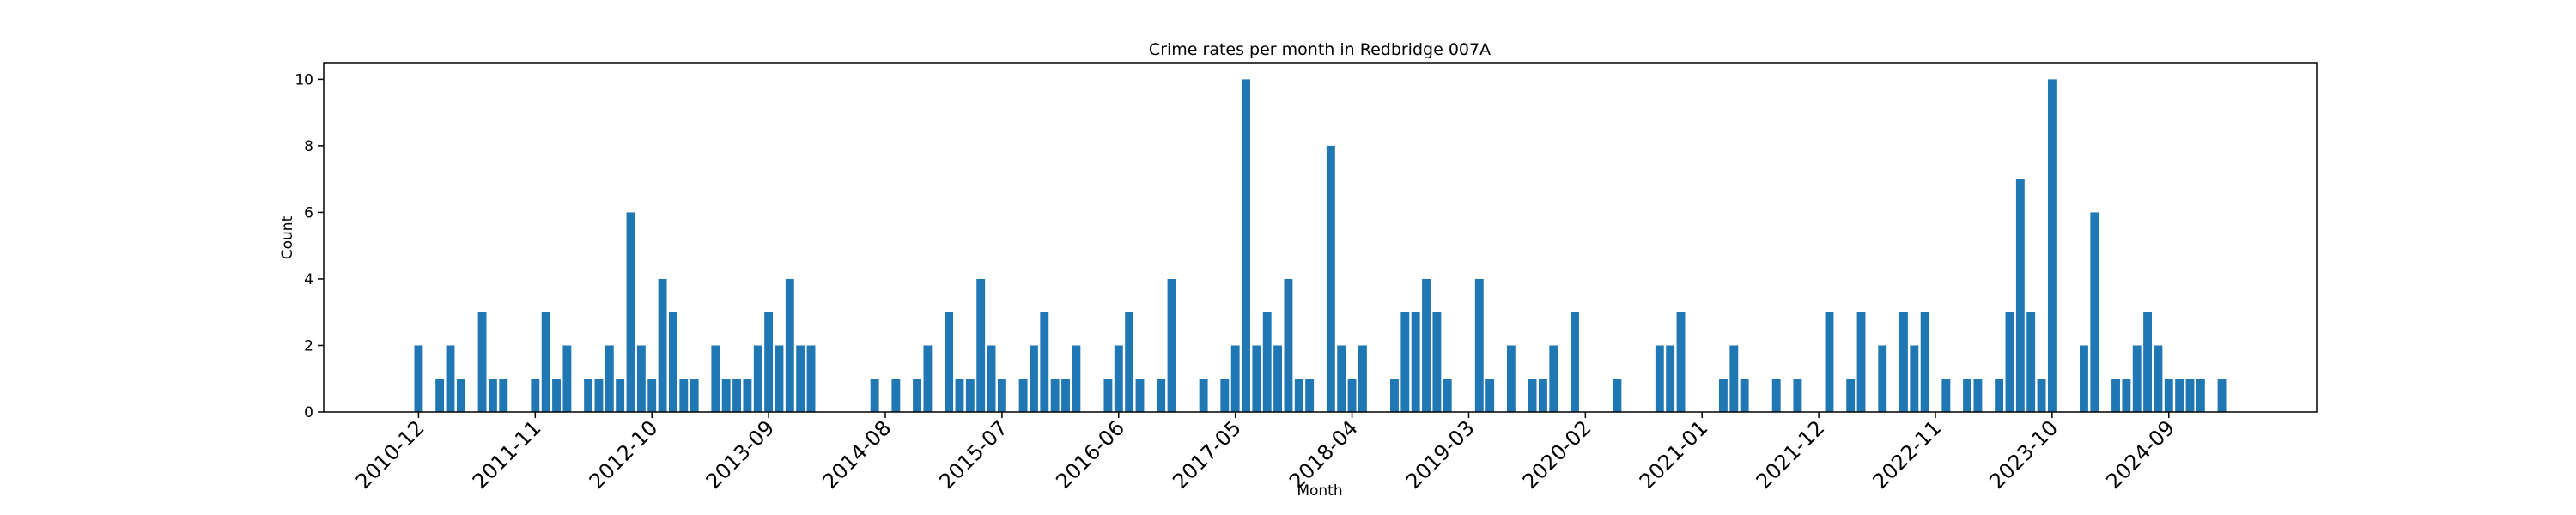 This screenshot has height=515, width=2576. Describe the element at coordinates (2140, 454) in the screenshot. I see `x-tick-label: 2024-09` at that location.